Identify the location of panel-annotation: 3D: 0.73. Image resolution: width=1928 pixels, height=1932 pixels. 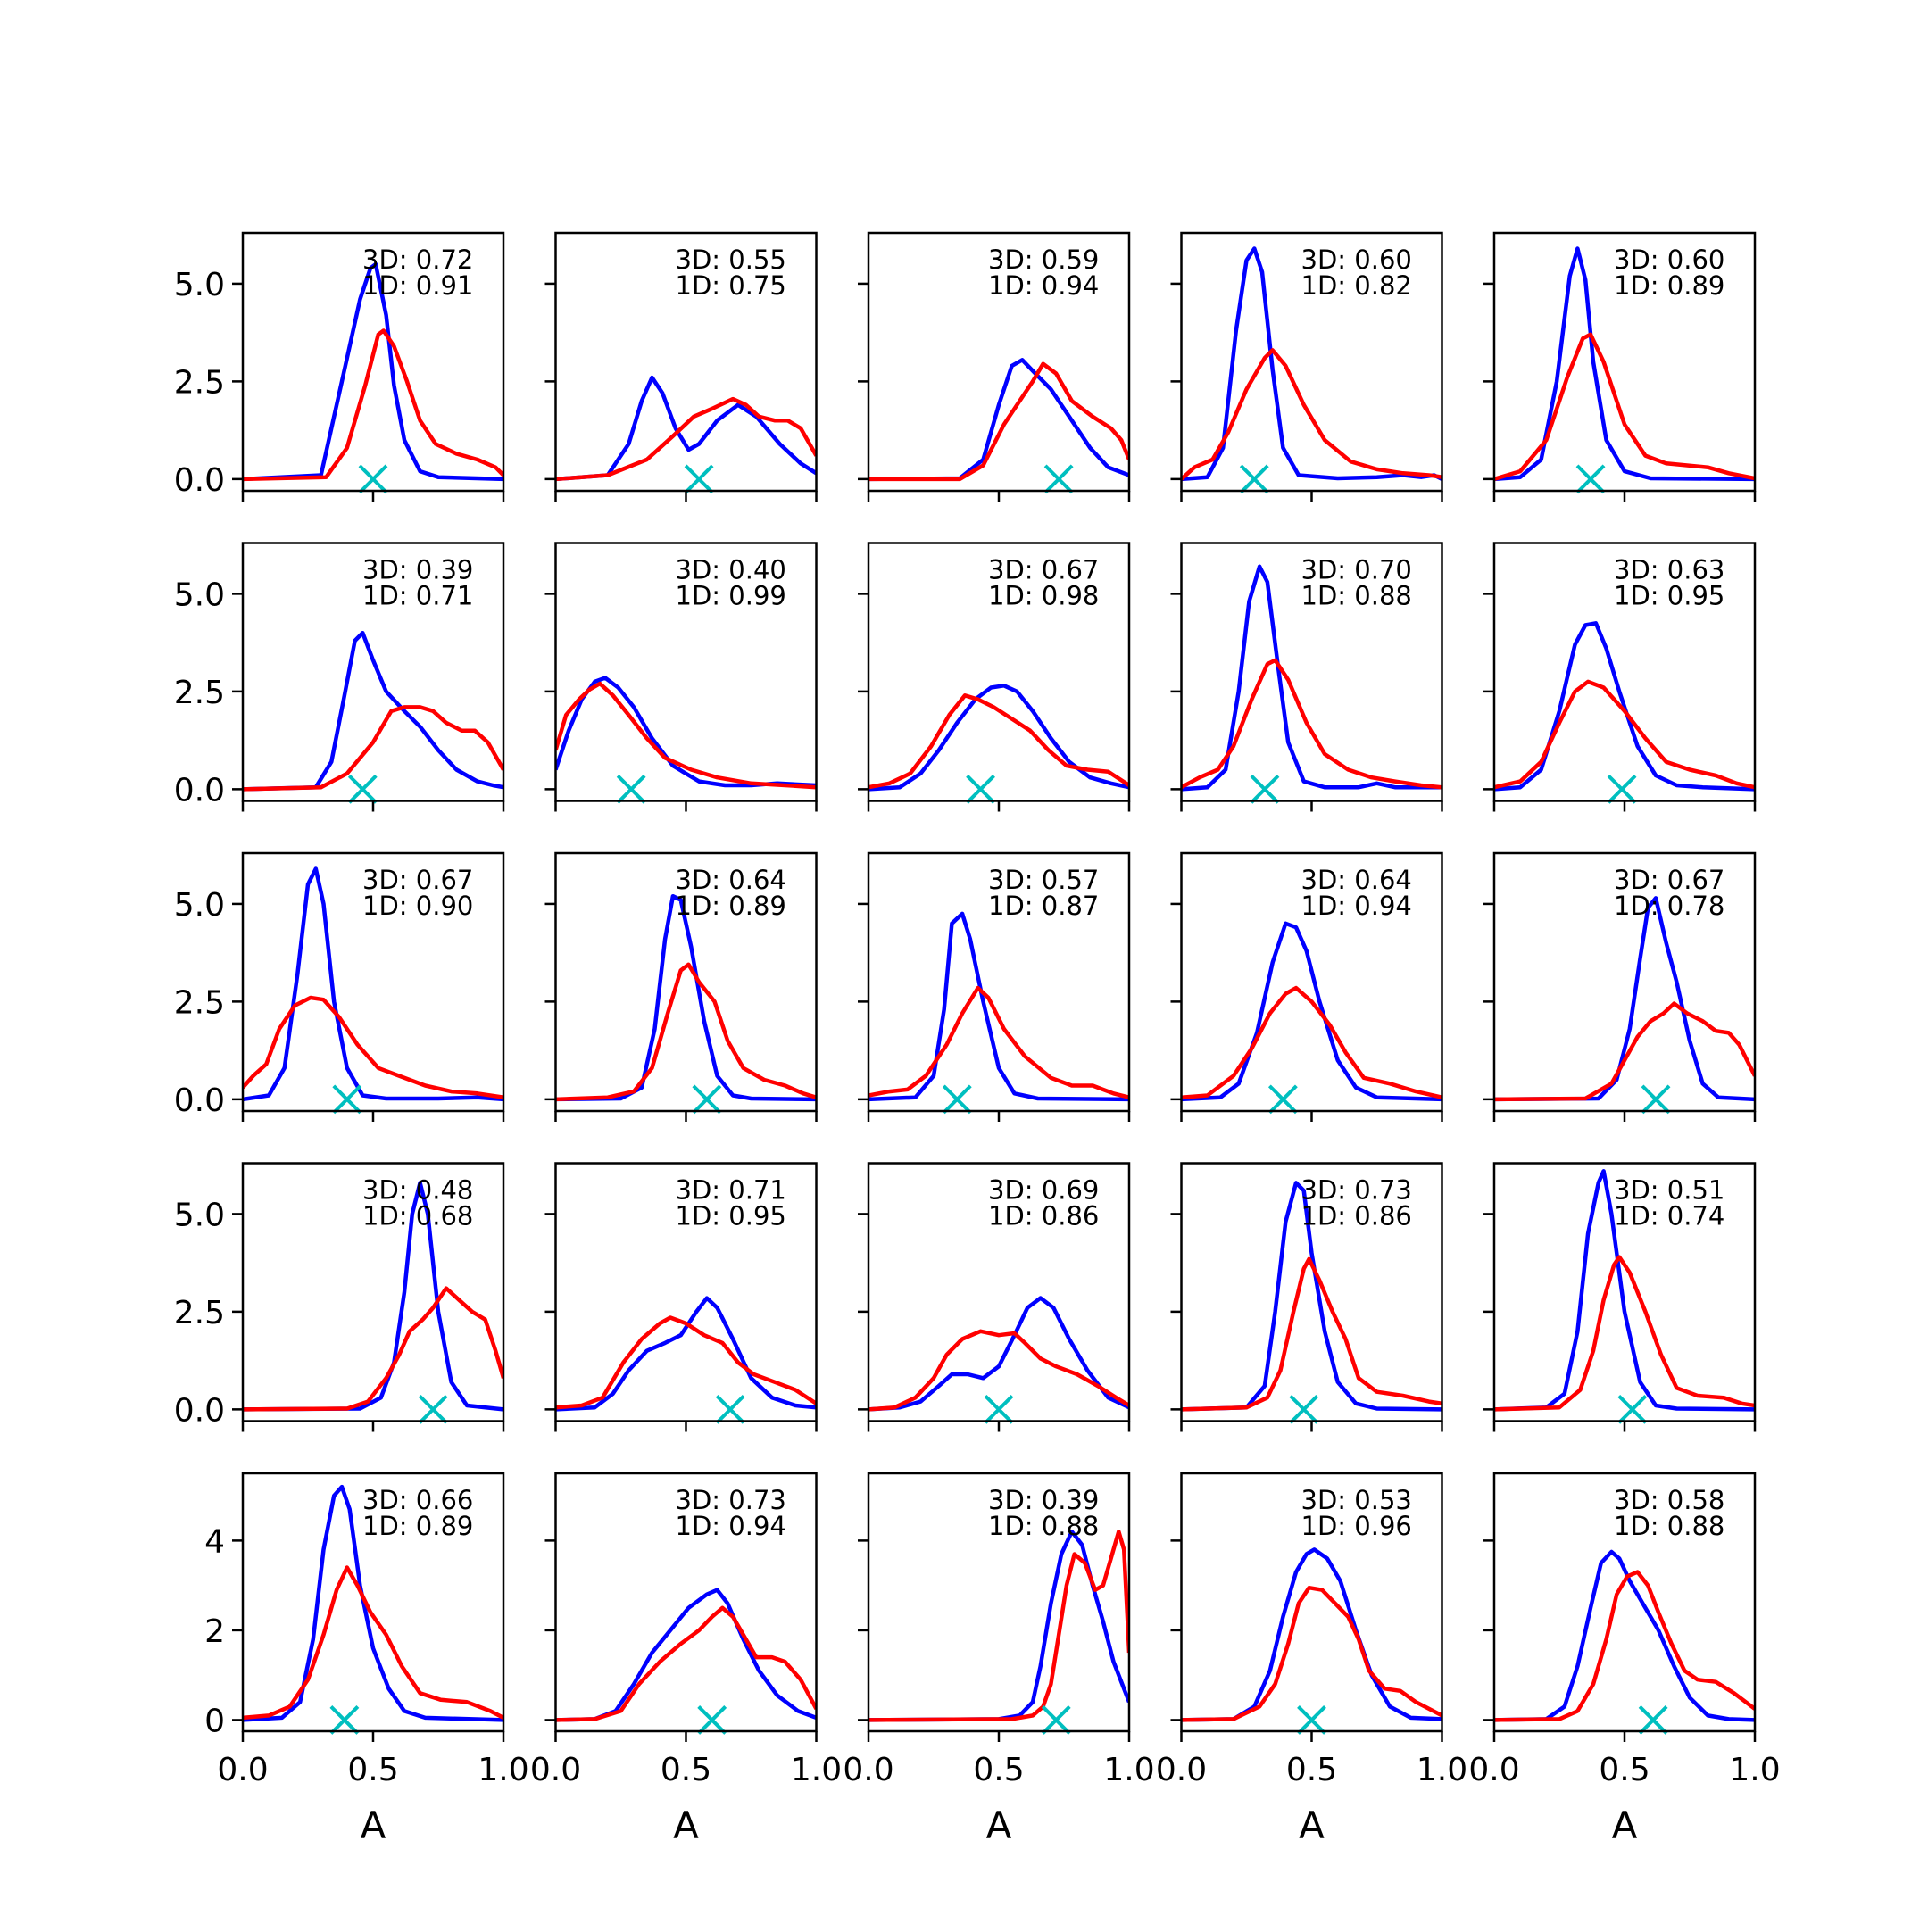
(731, 1500).